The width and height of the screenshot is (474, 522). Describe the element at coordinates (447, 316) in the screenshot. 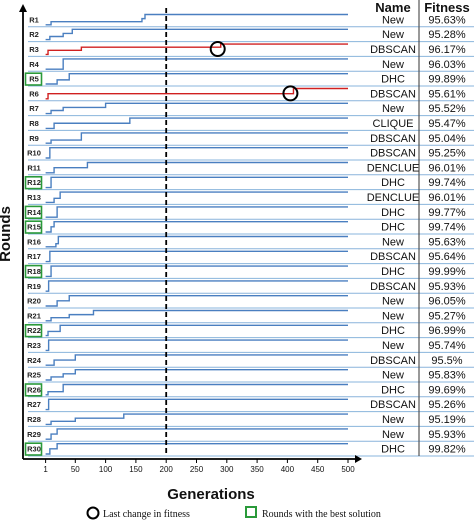

I see `fitness-value: 95.27%` at that location.